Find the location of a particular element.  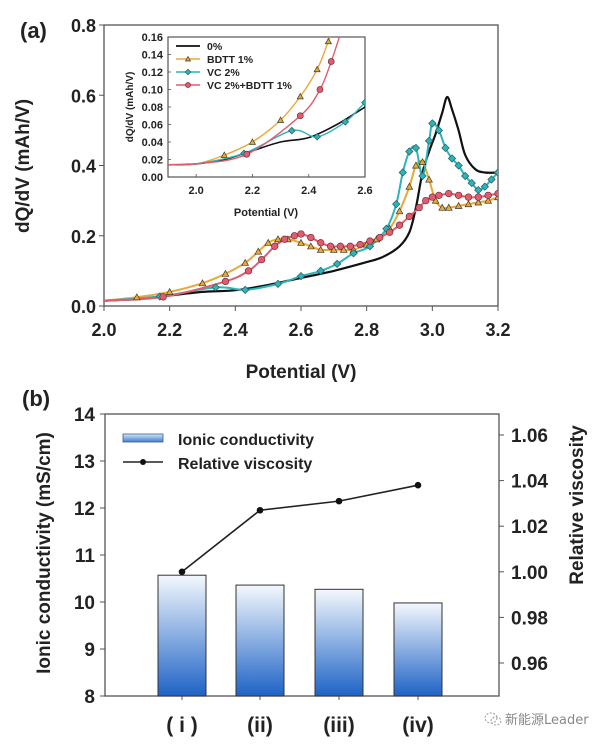

main-y-tick-label: 0.4 is located at coordinates (83, 167).